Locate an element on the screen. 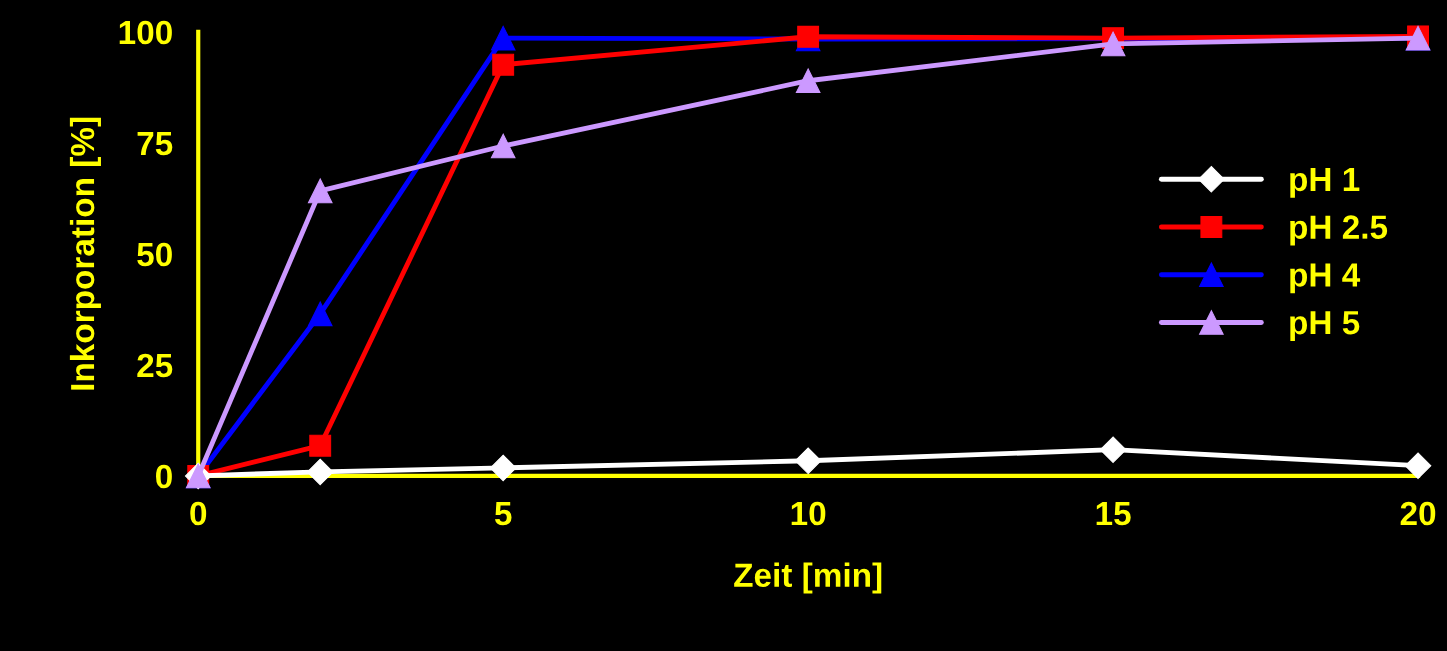 This screenshot has width=1447, height=651. x-tick-label: 5 is located at coordinates (503, 514).